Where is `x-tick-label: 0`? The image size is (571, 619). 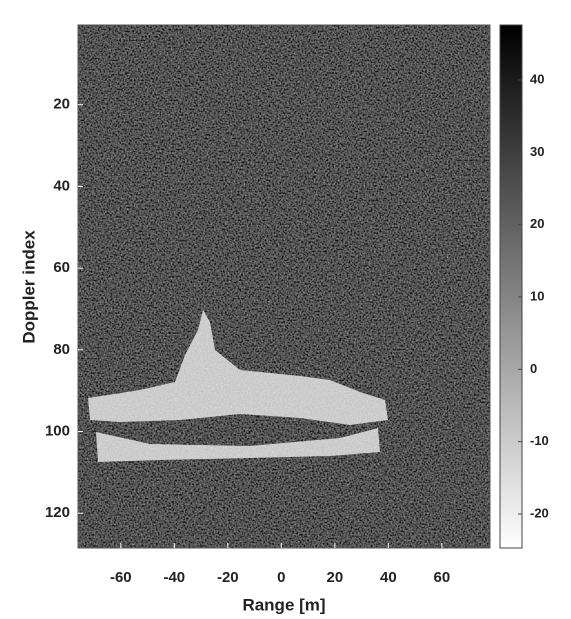
x-tick-label: 0 is located at coordinates (281, 577).